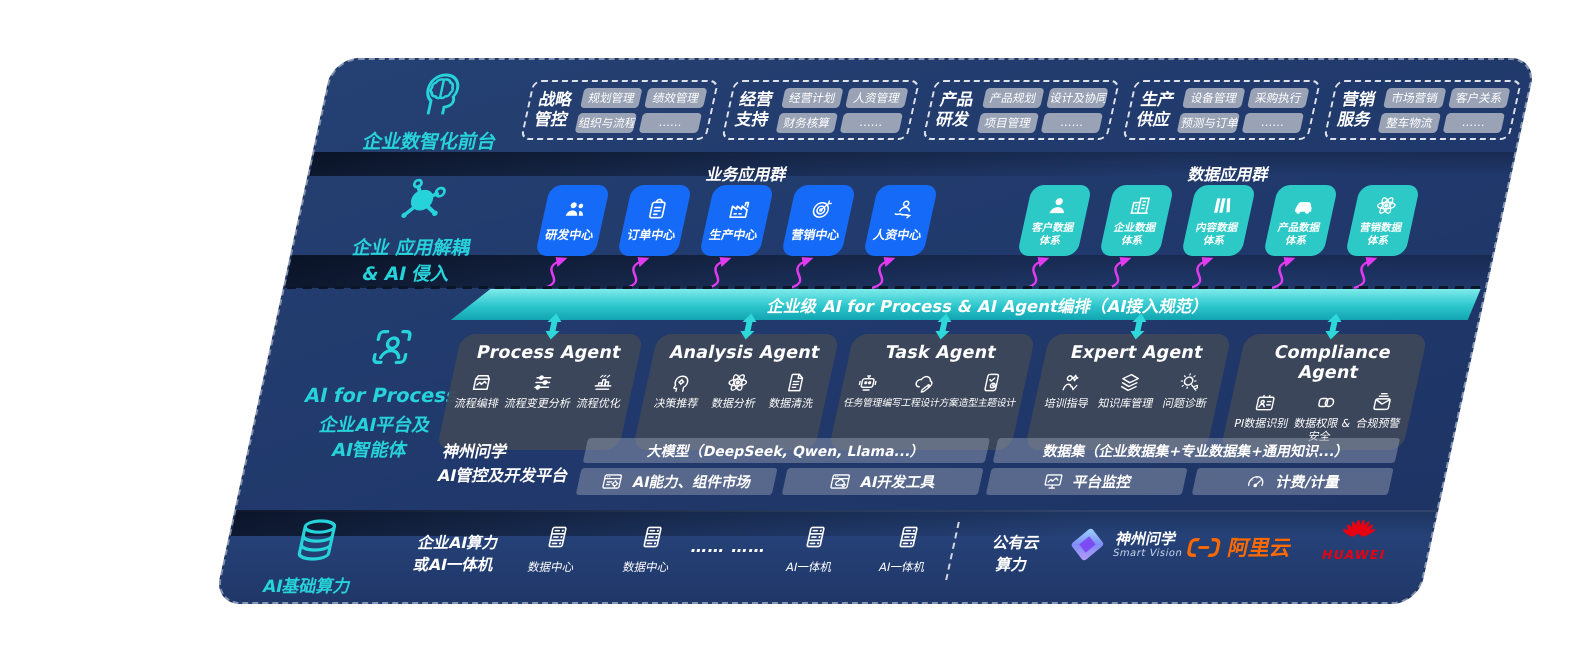 The height and width of the screenshot is (647, 1572). Describe the element at coordinates (477, 403) in the screenshot. I see `agent-item-label: 流程编排` at that location.